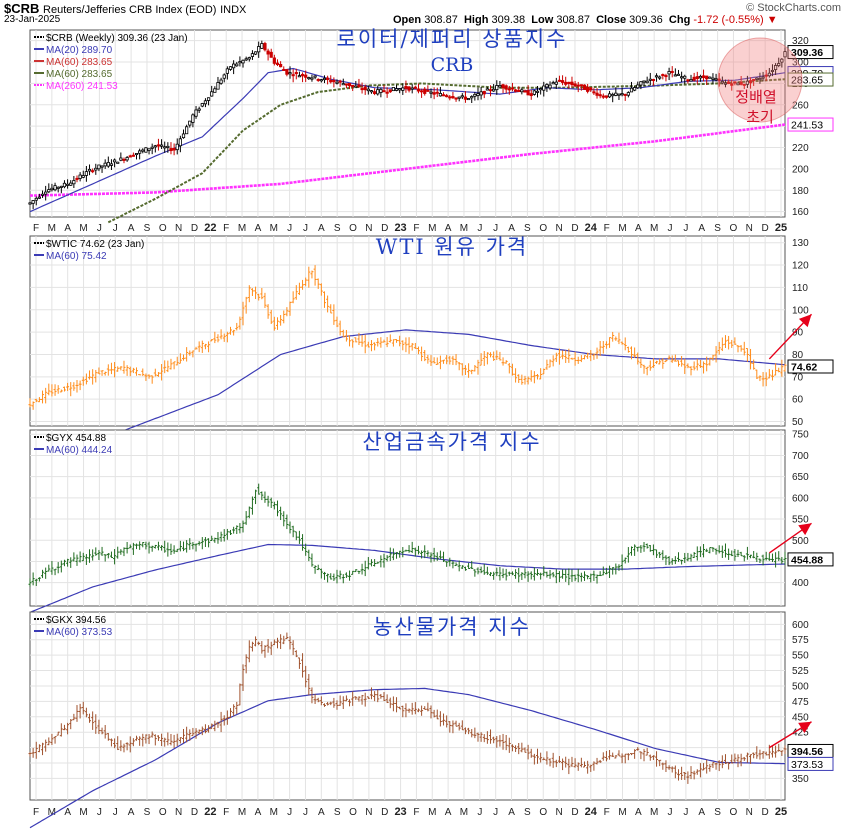 The height and width of the screenshot is (838, 849). Describe the element at coordinates (798, 400) in the screenshot. I see `y-tick-label: 60` at that location.